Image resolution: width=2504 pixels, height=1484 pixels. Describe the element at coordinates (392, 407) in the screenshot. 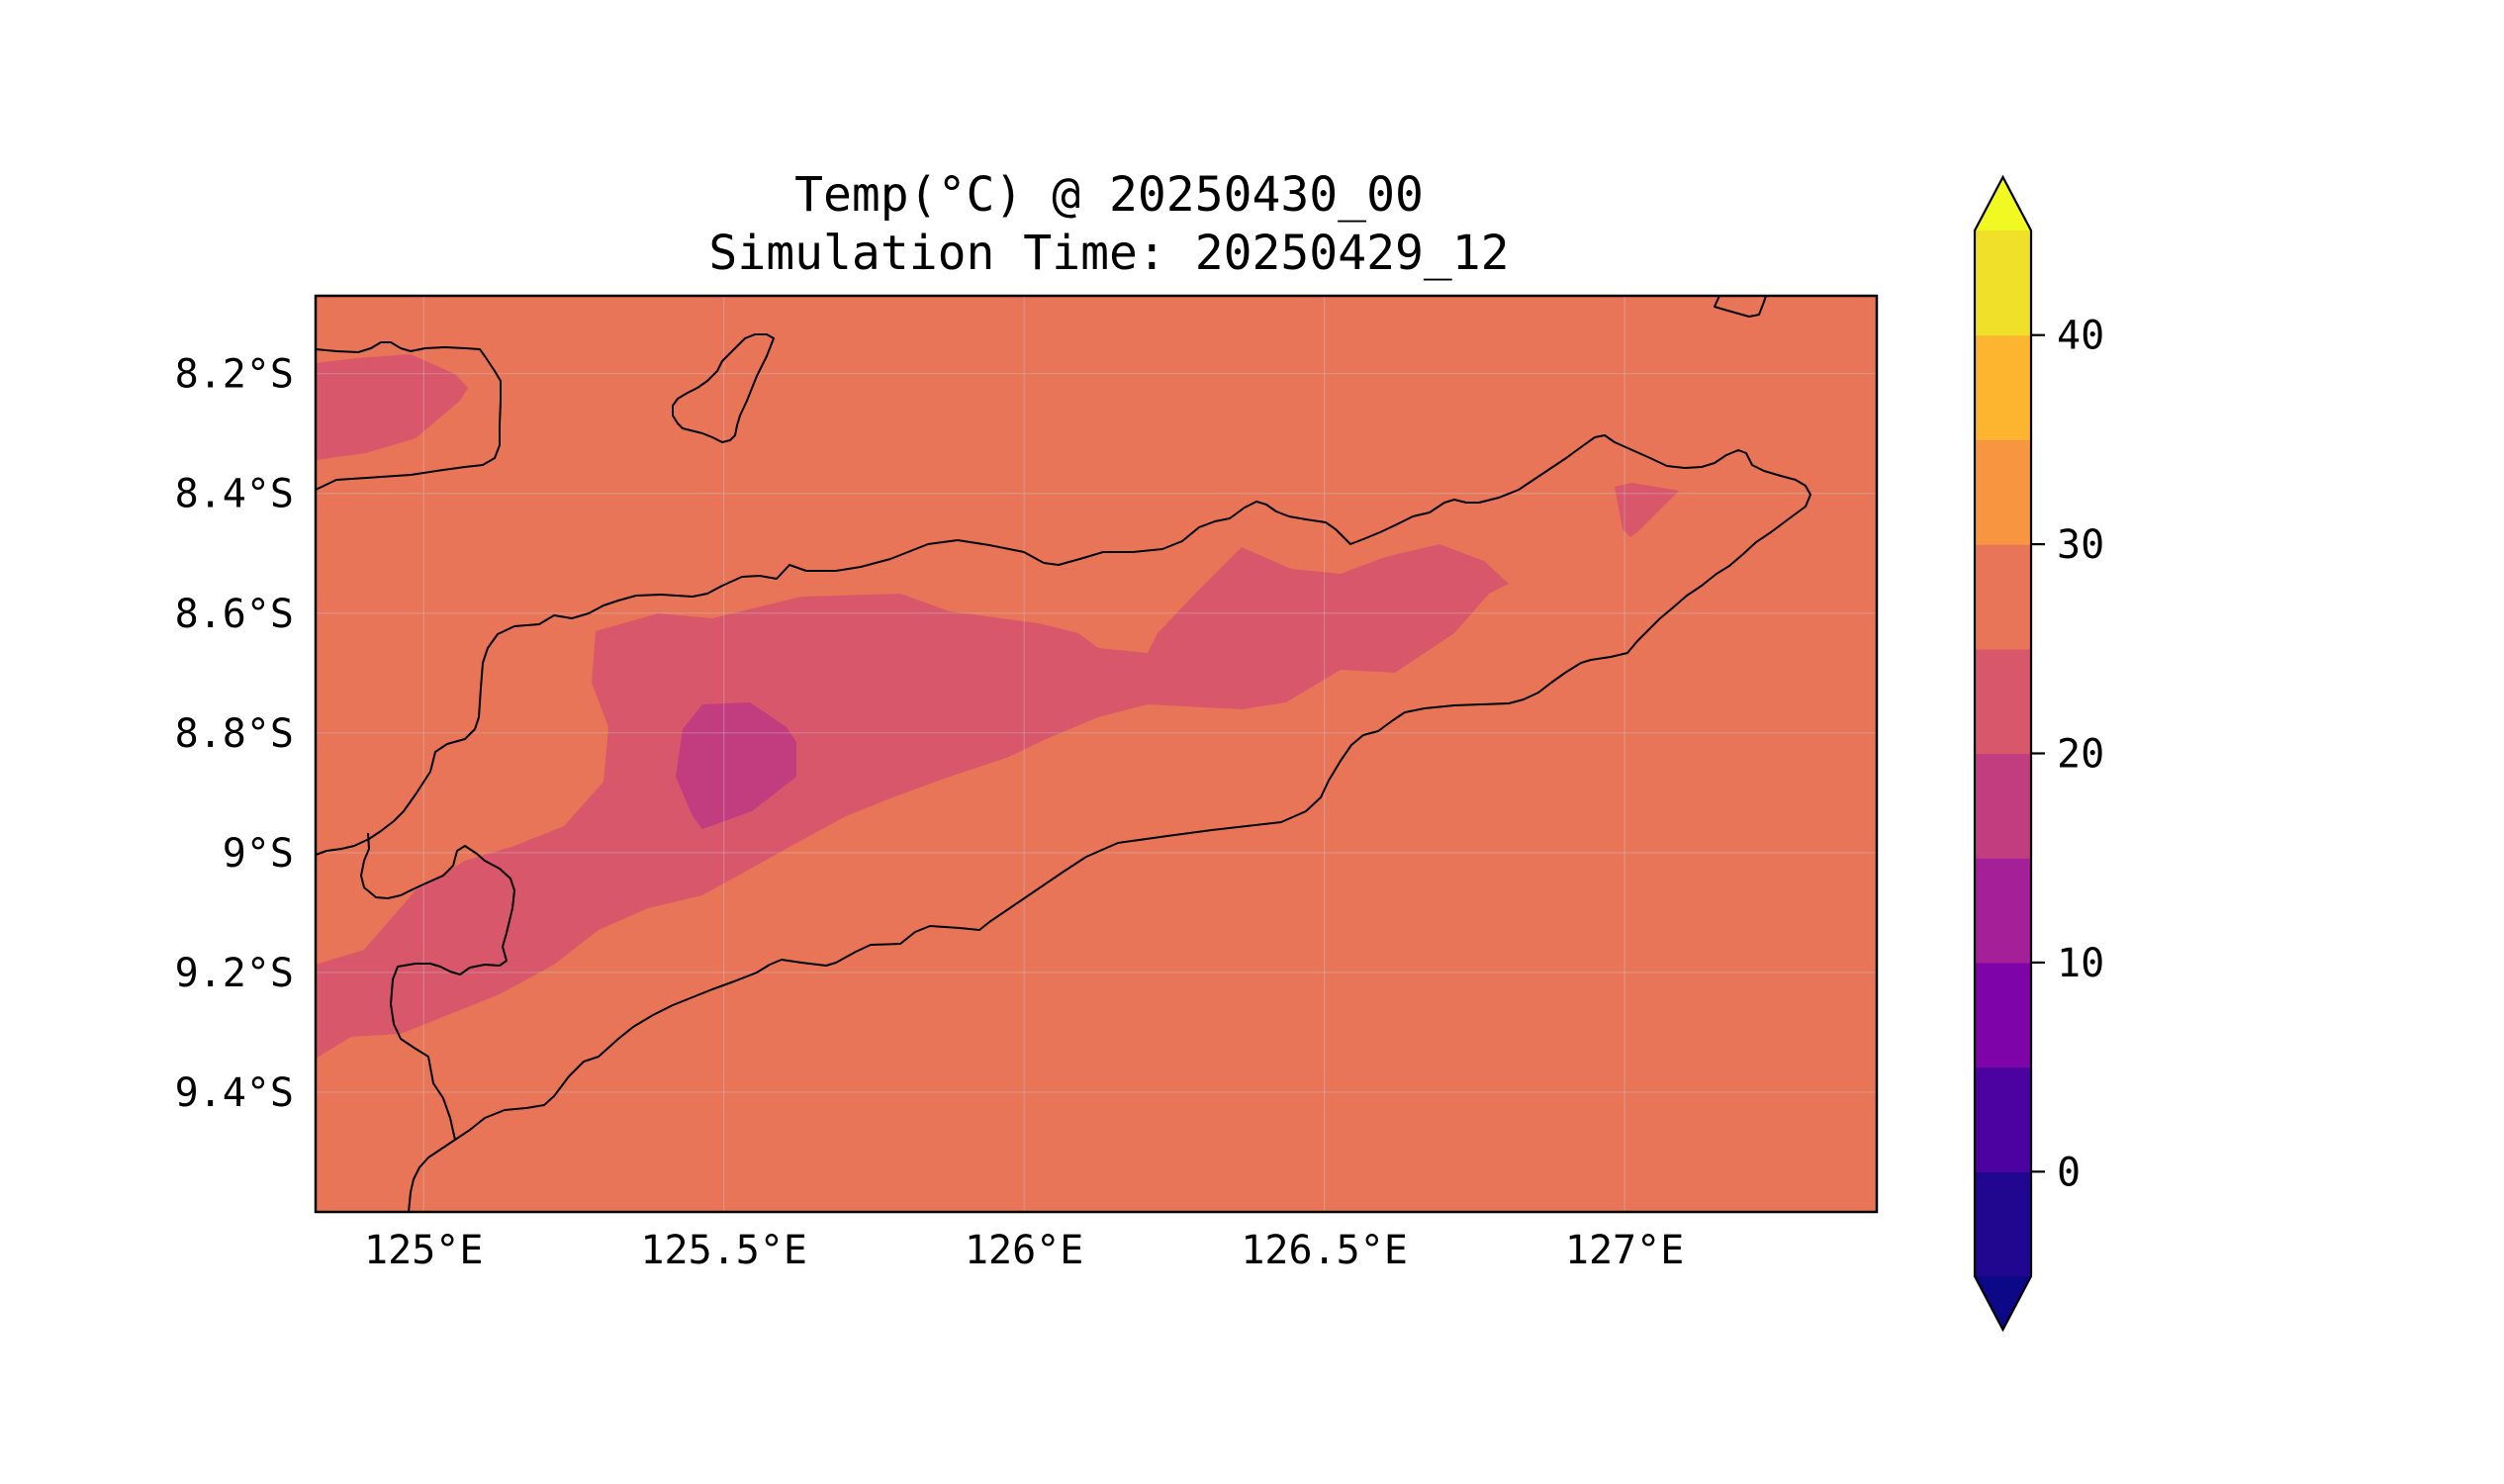

I see `contour-20-25-topleft` at that location.